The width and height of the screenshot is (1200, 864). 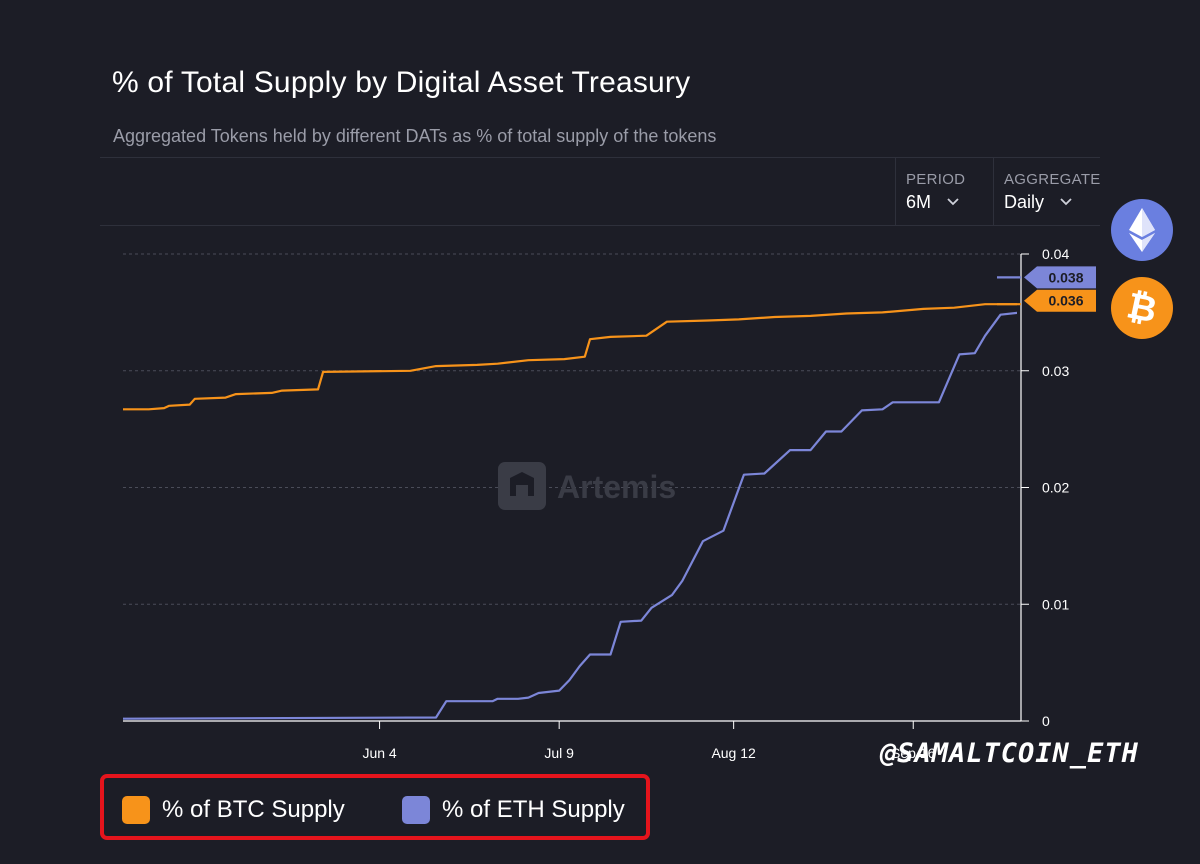 What do you see at coordinates (1055, 604) in the screenshot?
I see `y-tick-label: 0.01` at bounding box center [1055, 604].